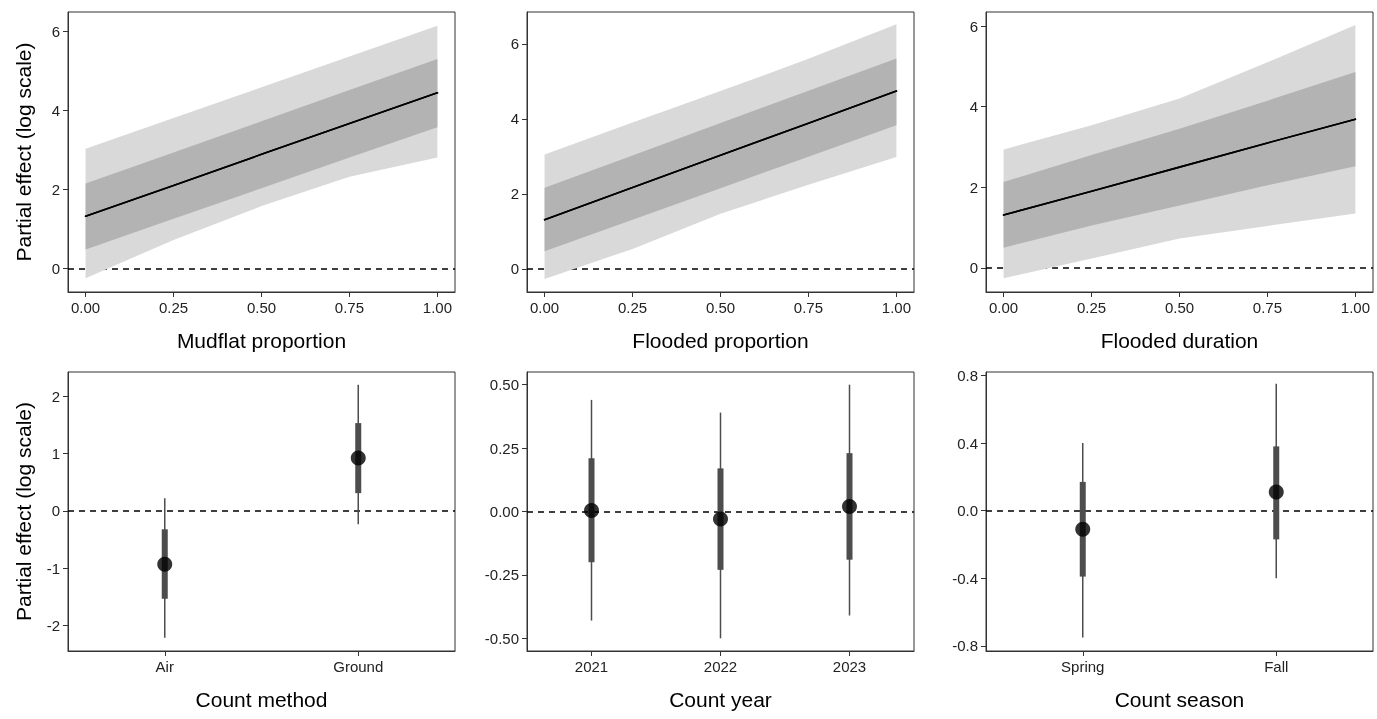  What do you see at coordinates (504, 511) in the screenshot?
I see `y-tick-label: 0.00` at bounding box center [504, 511].